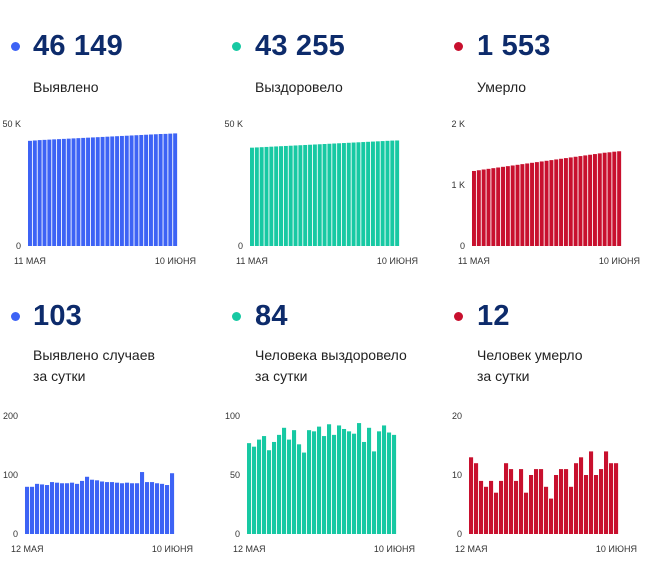 The image size is (656, 562). Describe the element at coordinates (493, 316) in the screenshot. I see `big-number: 12` at that location.